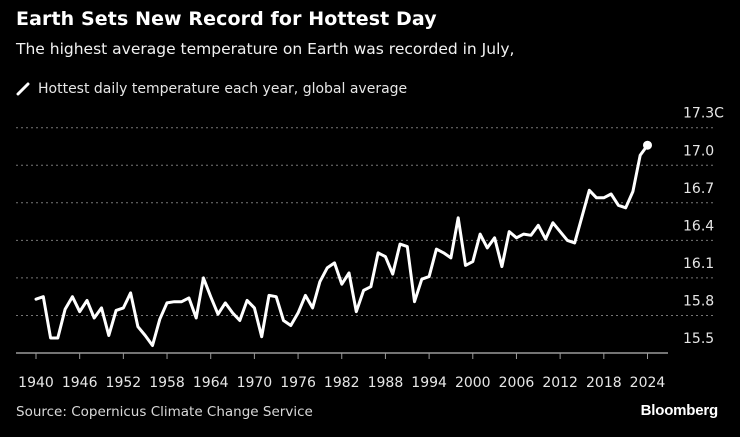 Image resolution: width=740 pixels, height=437 pixels. Describe the element at coordinates (679, 410) in the screenshot. I see `bloomberg-logo: Bloomberg` at that location.